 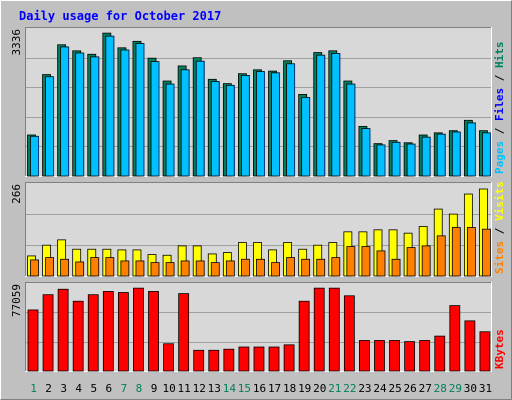 I want to click on x-tick-label: 13, so click(x=214, y=388).